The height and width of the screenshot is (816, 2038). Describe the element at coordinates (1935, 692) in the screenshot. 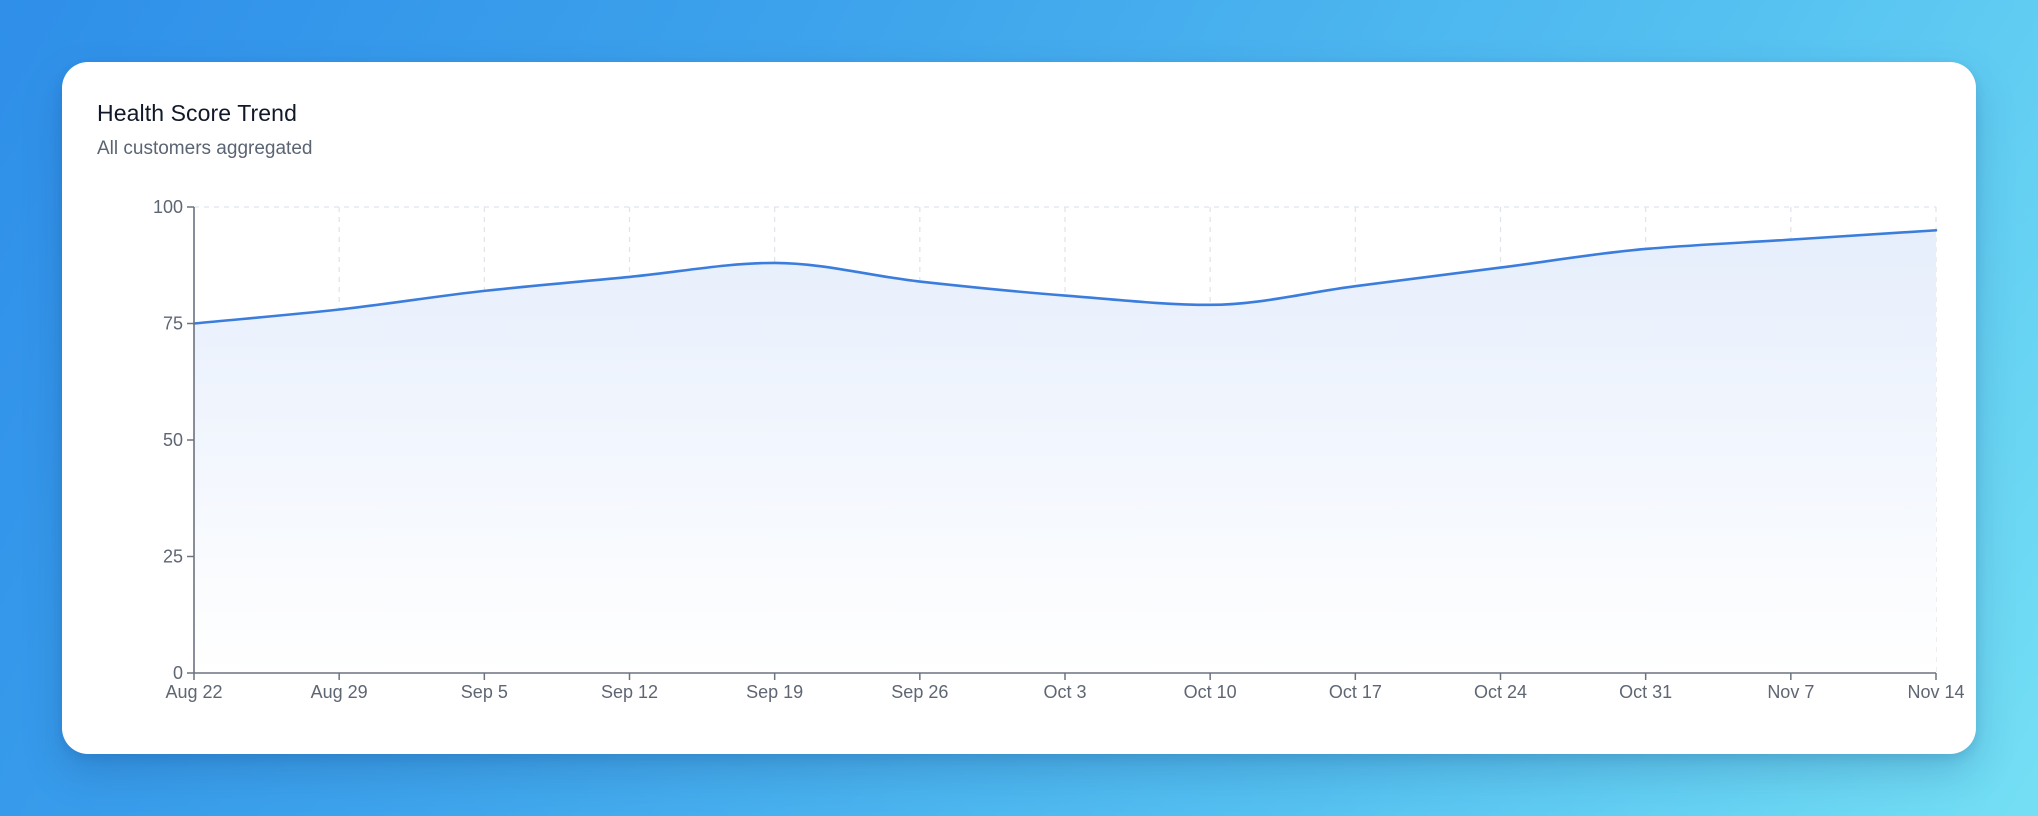

I see `x-tick-label: Nov 14` at that location.